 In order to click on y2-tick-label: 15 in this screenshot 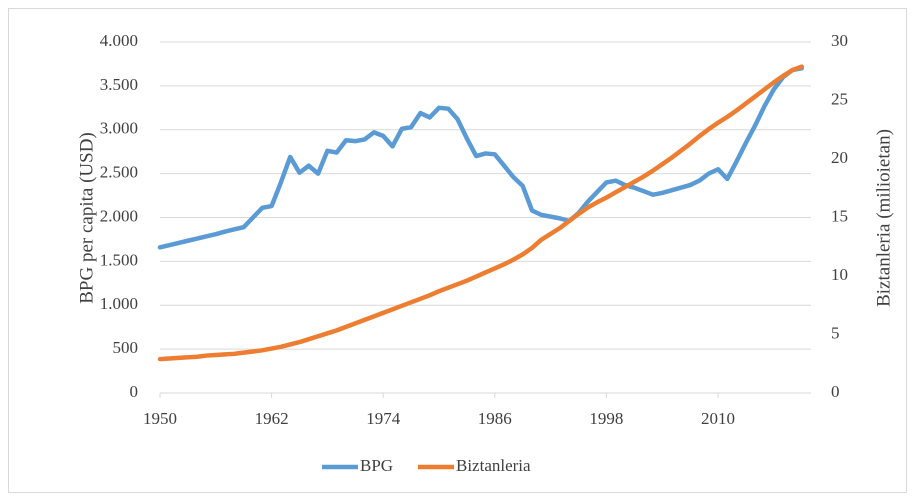, I will do `click(839, 215)`.